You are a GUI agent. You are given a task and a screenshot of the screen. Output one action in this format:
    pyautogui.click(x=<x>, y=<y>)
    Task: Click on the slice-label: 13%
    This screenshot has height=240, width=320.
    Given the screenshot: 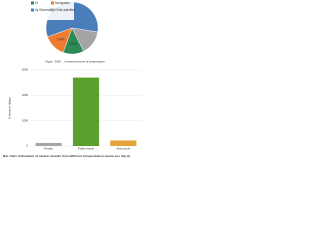 What is the action you would take?
    pyautogui.click(x=73, y=43)
    